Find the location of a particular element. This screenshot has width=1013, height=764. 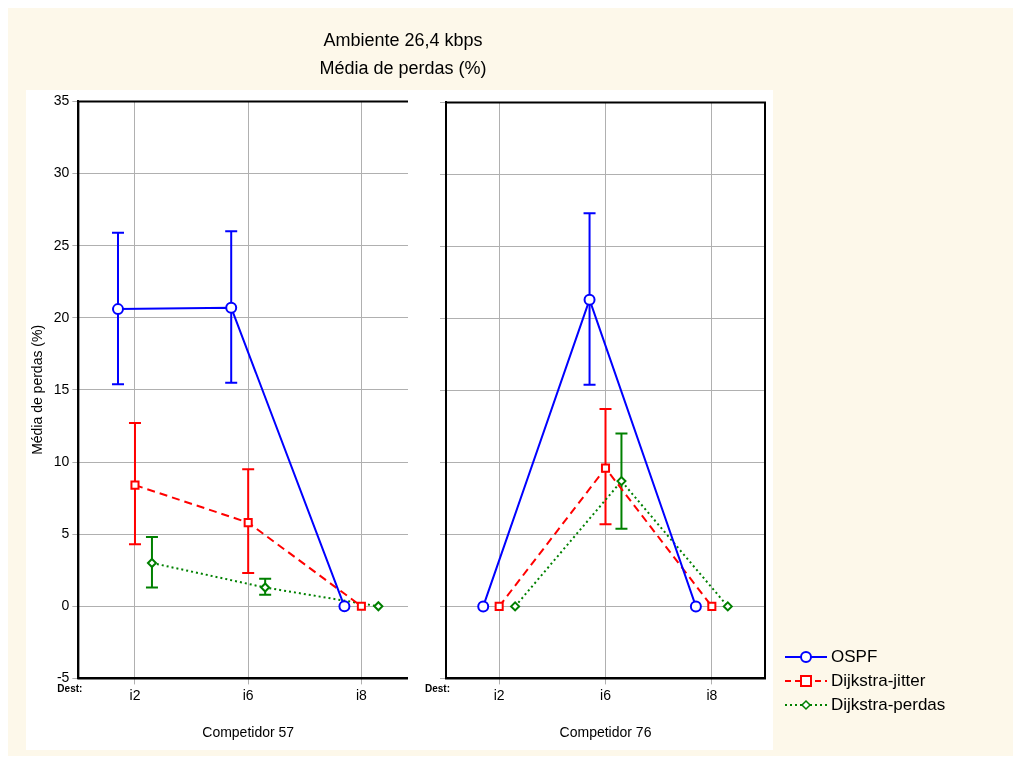

y-tick-label: 20 is located at coordinates (61, 316).